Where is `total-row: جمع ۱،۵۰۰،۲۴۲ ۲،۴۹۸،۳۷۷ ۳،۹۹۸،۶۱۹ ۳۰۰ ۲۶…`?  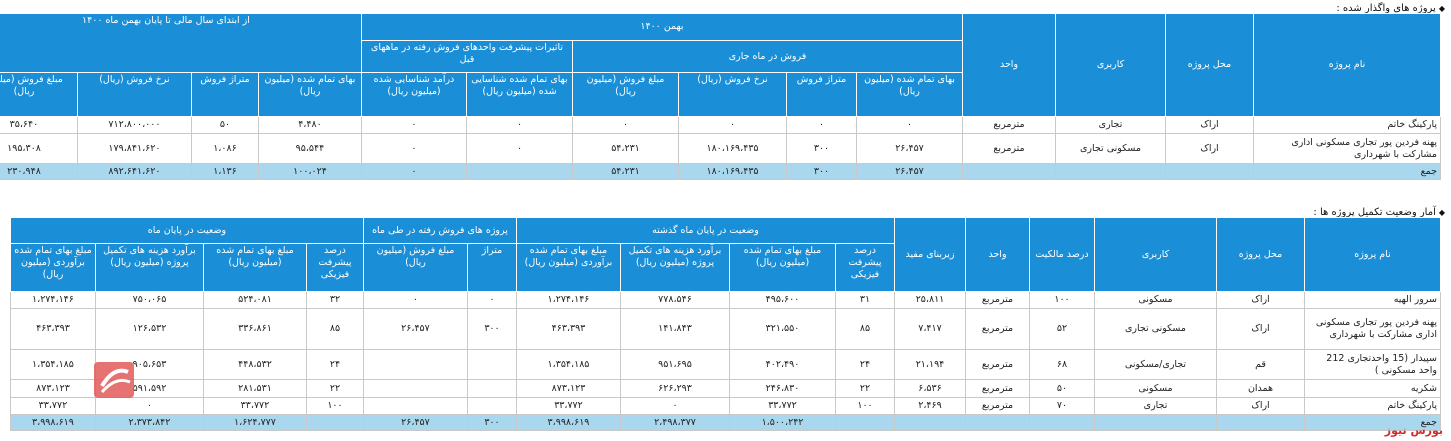 total-row: جمع ۱،۵۰۰،۲۴۲ ۲،۴۹۸،۳۷۷ ۳،۹۹۸،۶۱۹ ۳۰۰ ۲۶… is located at coordinates (725, 422).